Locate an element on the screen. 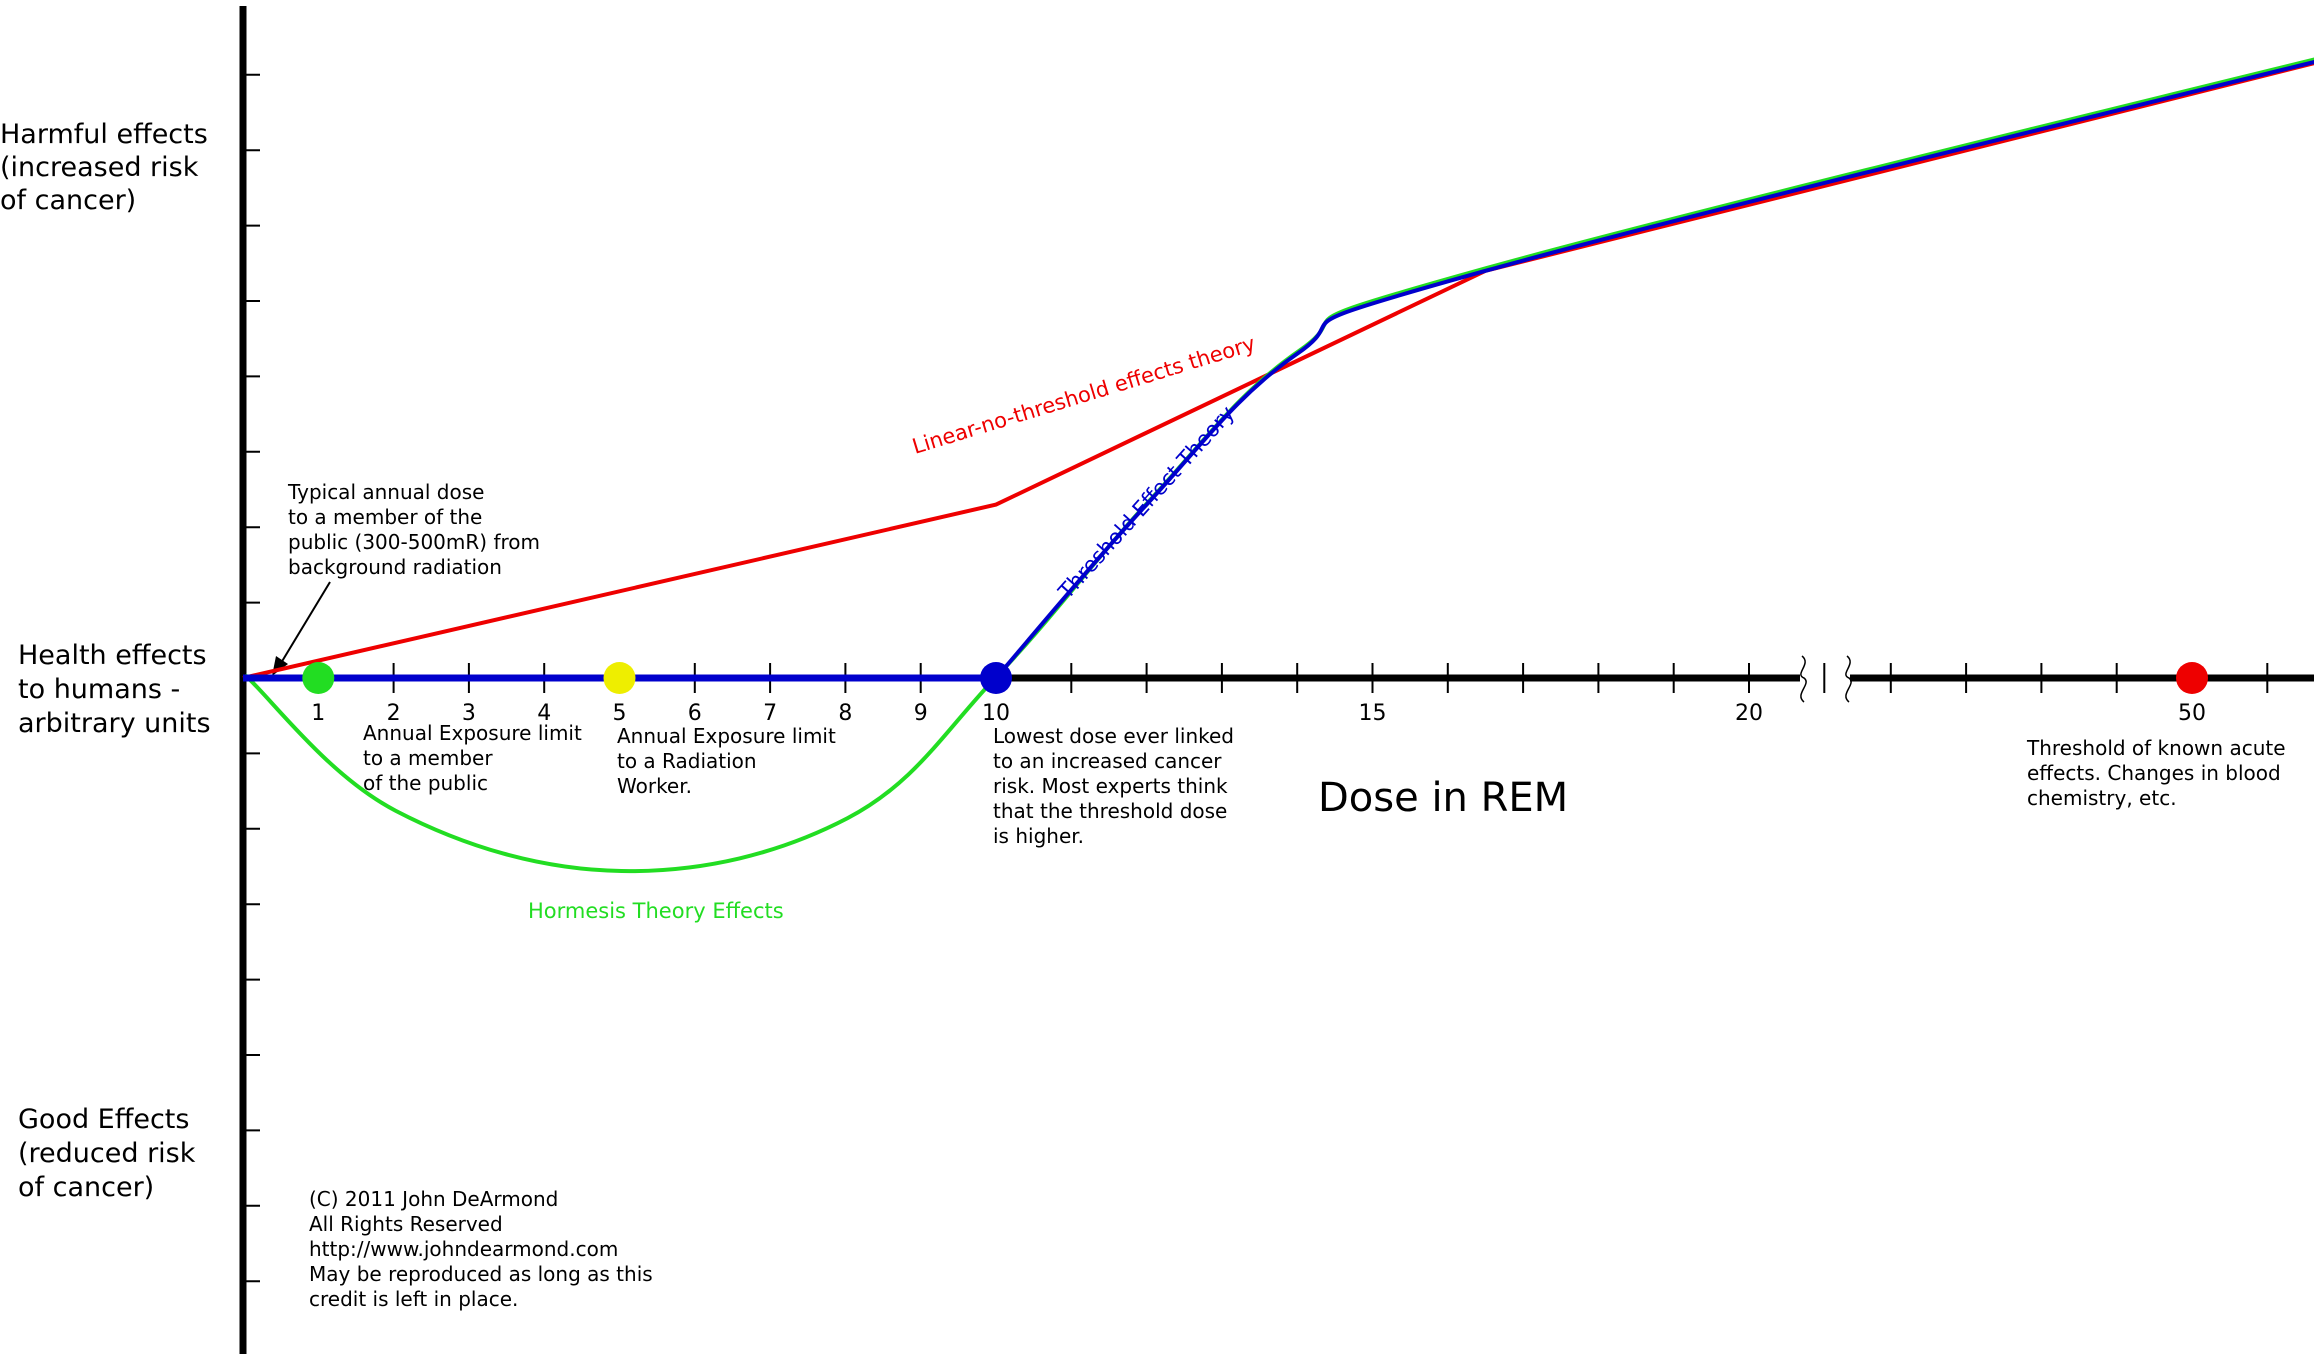  credit-text: (C) 2011 John DeArmond is located at coordinates (433, 1199).